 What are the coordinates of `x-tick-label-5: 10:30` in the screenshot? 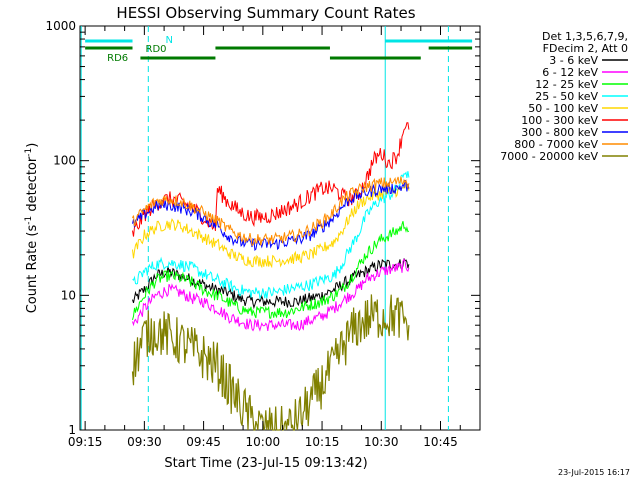 It's located at (381, 442).